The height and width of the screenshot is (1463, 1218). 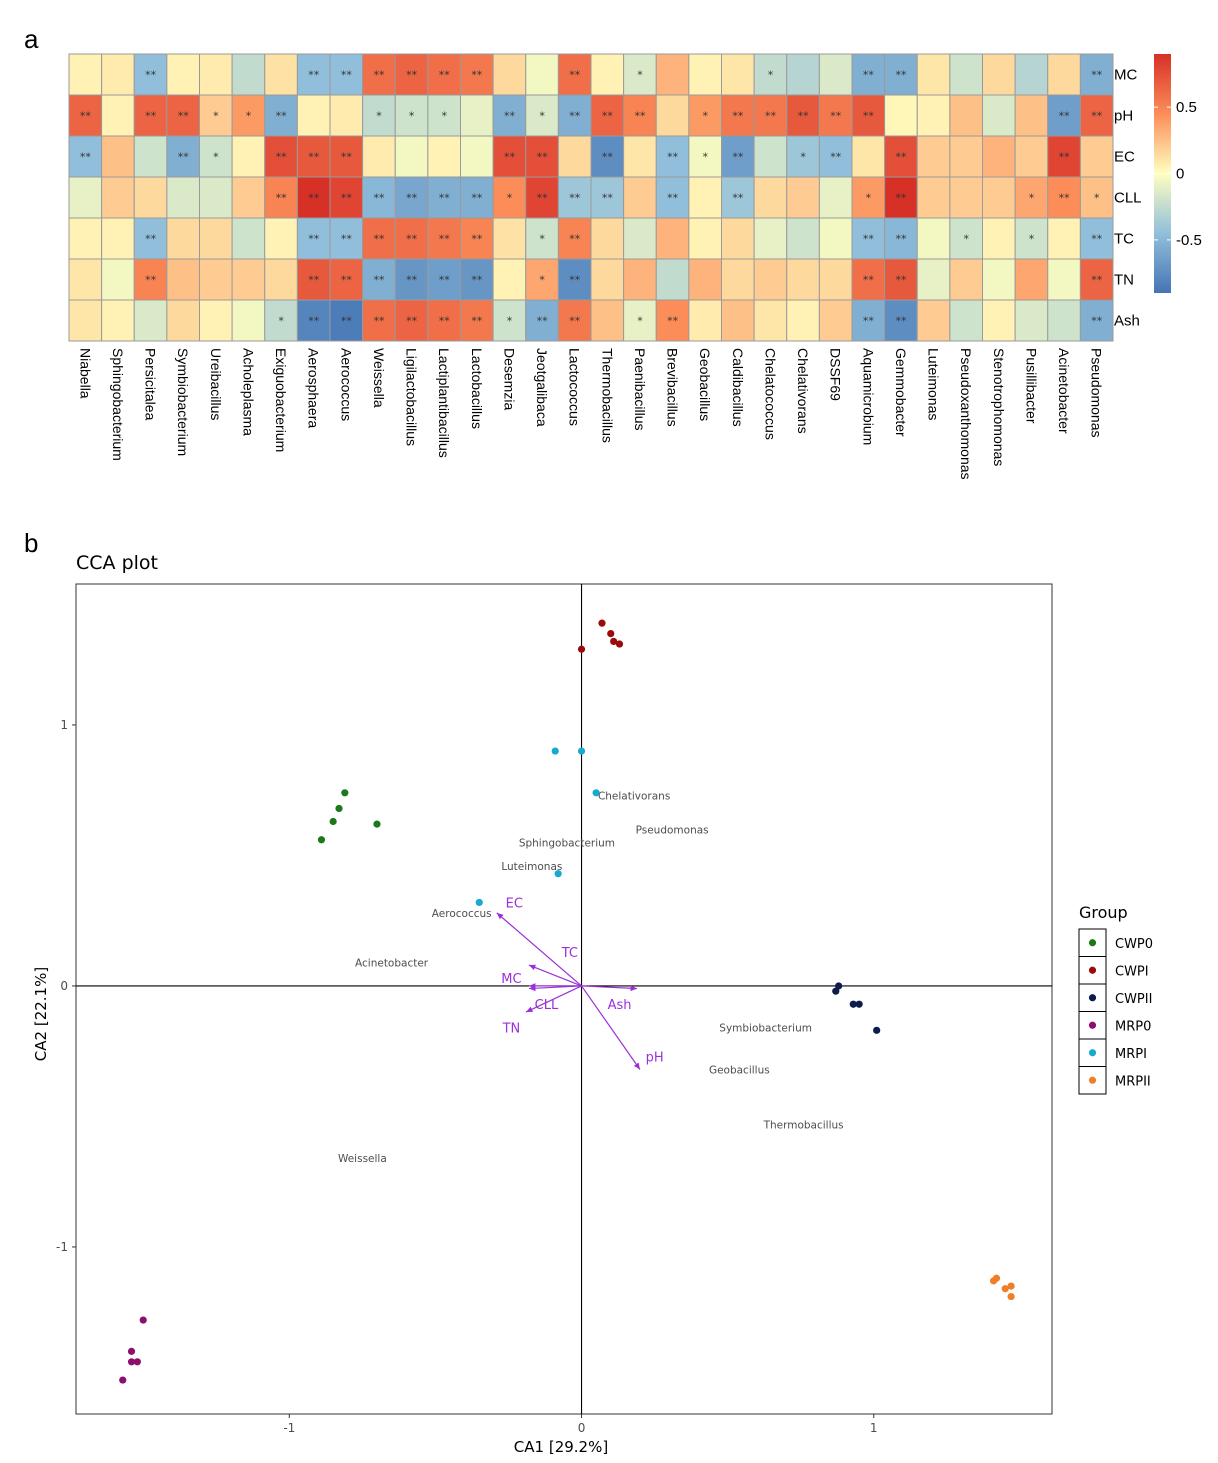 I want to click on heatmap-cell-mc-niabella, so click(x=85, y=74).